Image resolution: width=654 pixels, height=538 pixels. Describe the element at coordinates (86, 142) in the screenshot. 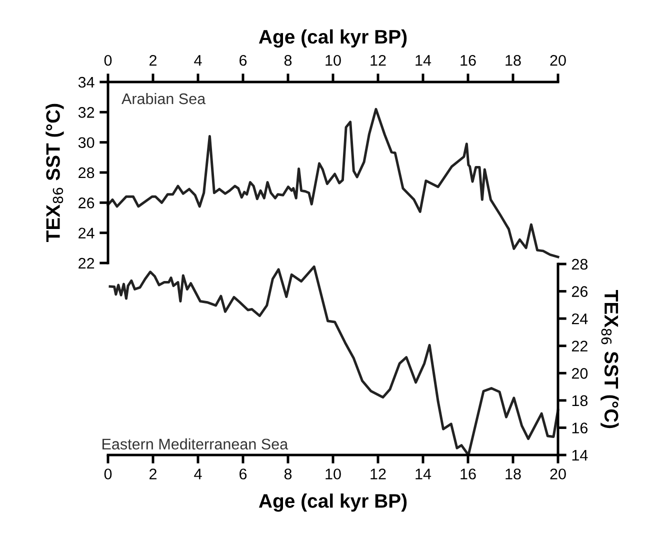

I see `y-tick-label: 30` at that location.